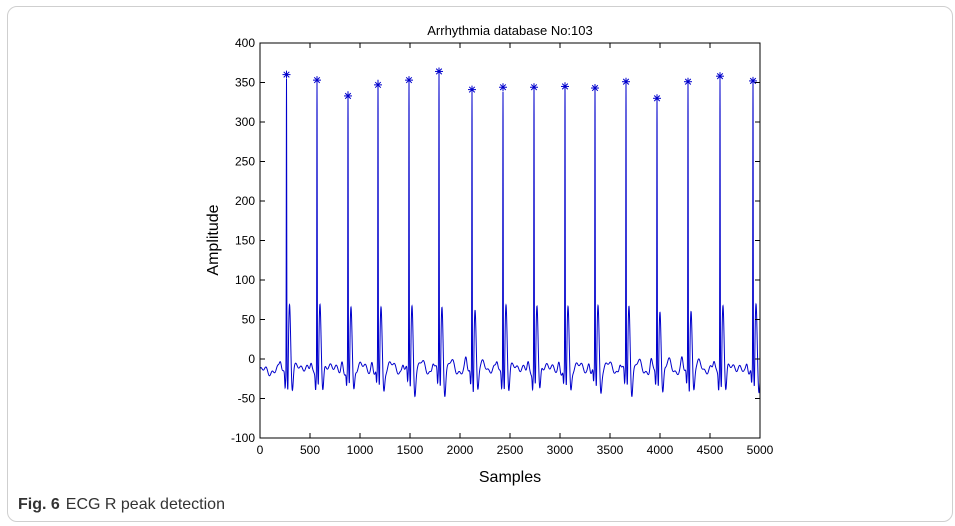  I want to click on x-tick-label: 3500, so click(610, 450).